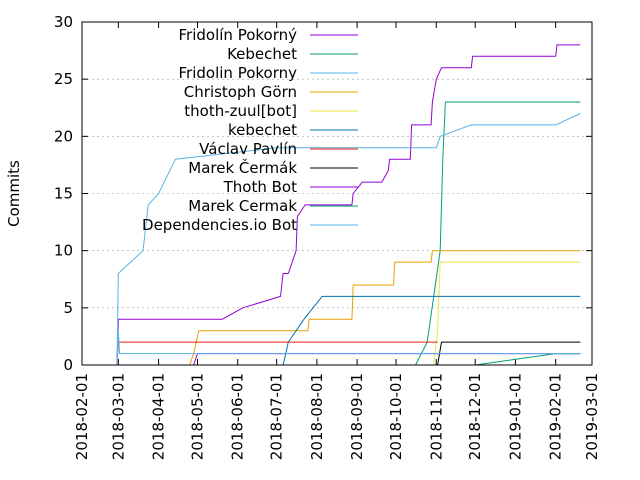 The width and height of the screenshot is (640, 480). Describe the element at coordinates (475, 416) in the screenshot. I see `x-tick-label: 2018-12-01` at that location.